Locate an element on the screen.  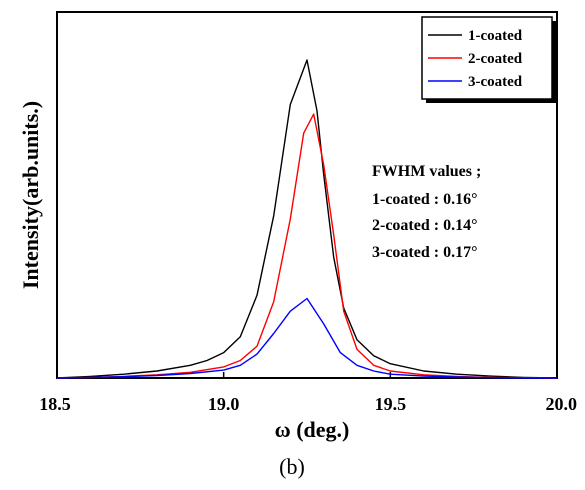
x-tick-label-1: 19.0 is located at coordinates (224, 404).